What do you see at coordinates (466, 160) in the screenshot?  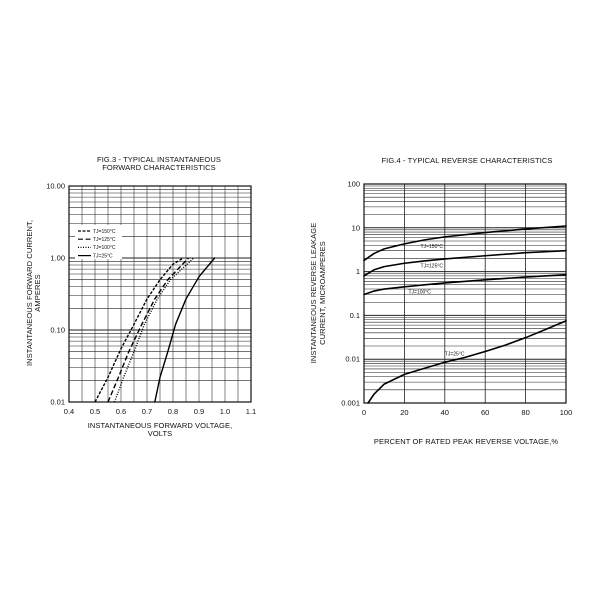 I see `fig4-title: FIG.4 - TYPICAL REVERSE CHARACTERISTICS` at bounding box center [466, 160].